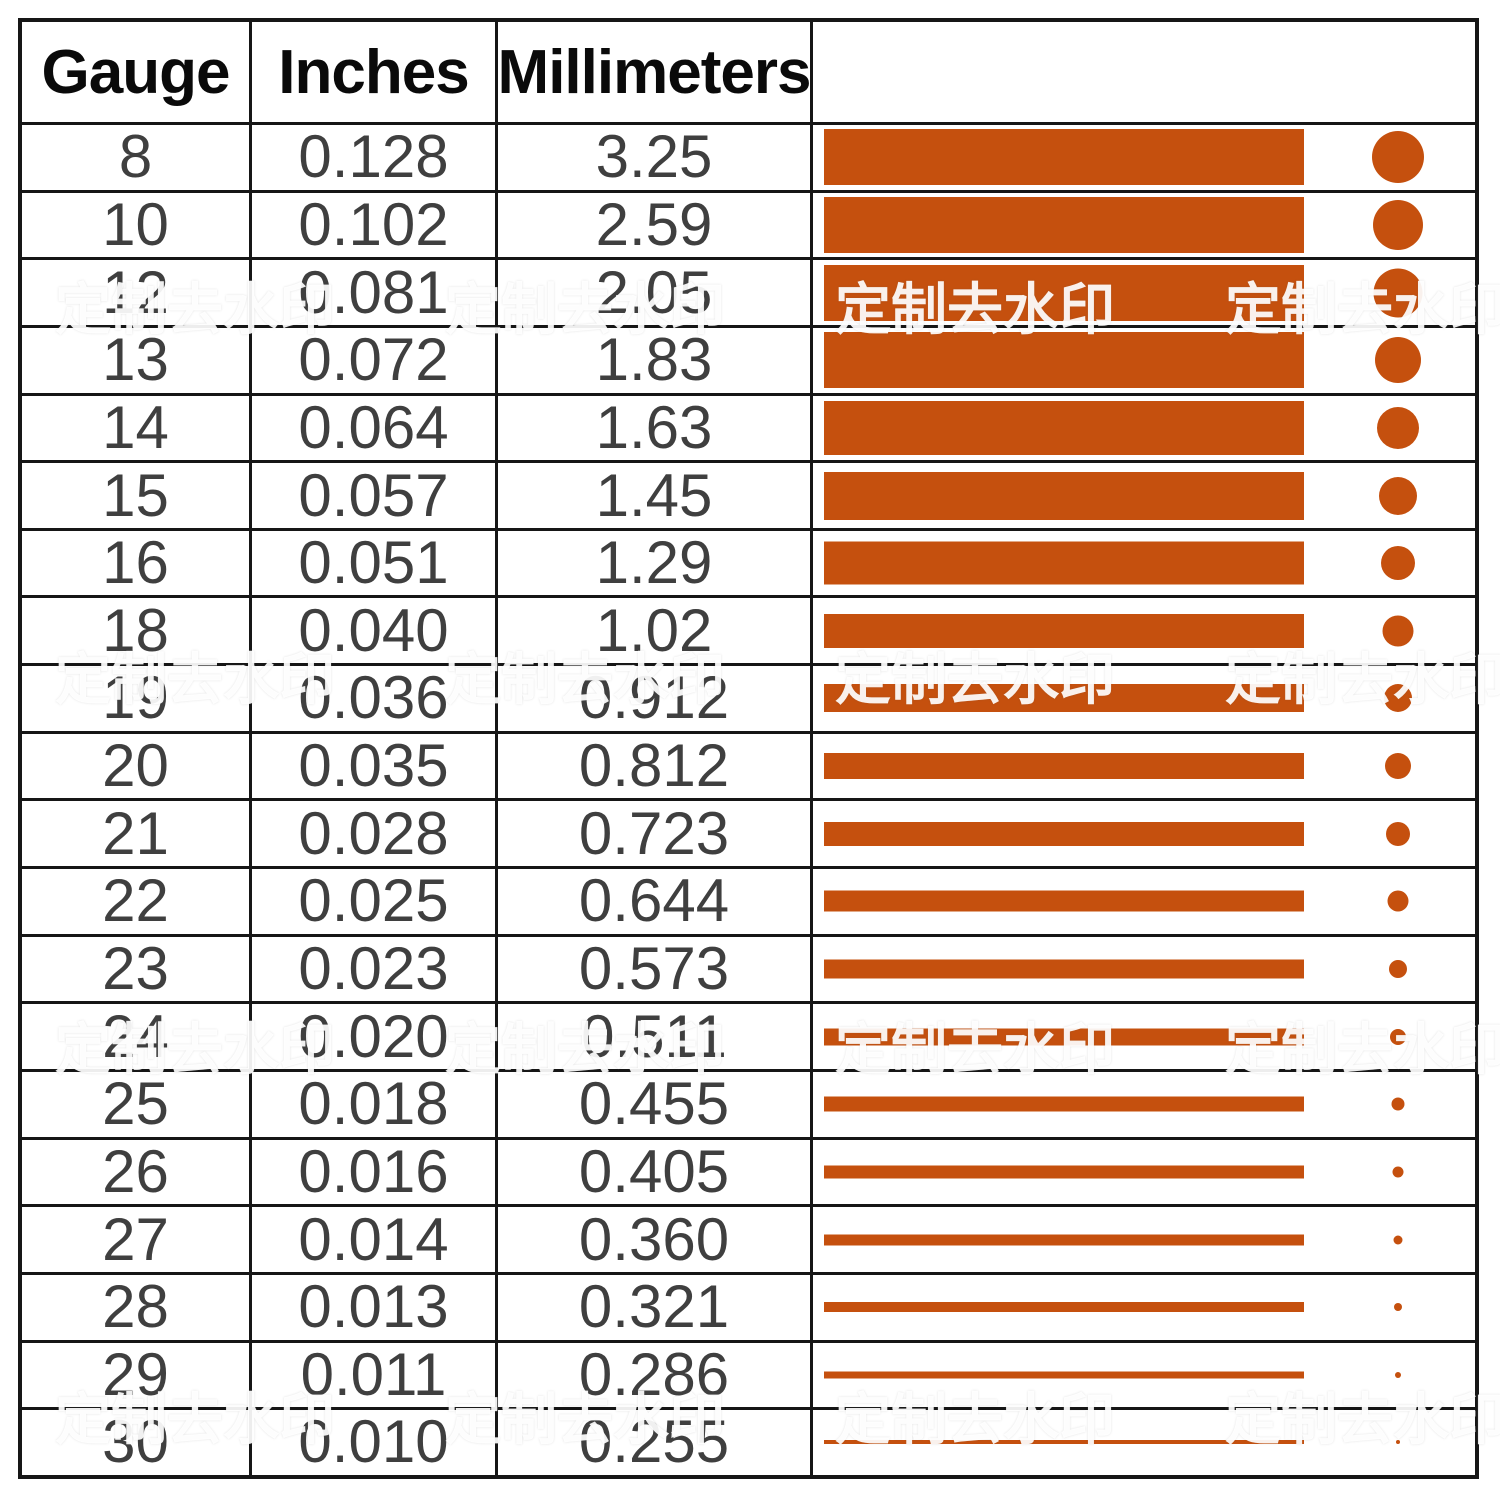 Image resolution: width=1500 pixels, height=1500 pixels. I want to click on gauge-cell: 22, so click(137, 901).